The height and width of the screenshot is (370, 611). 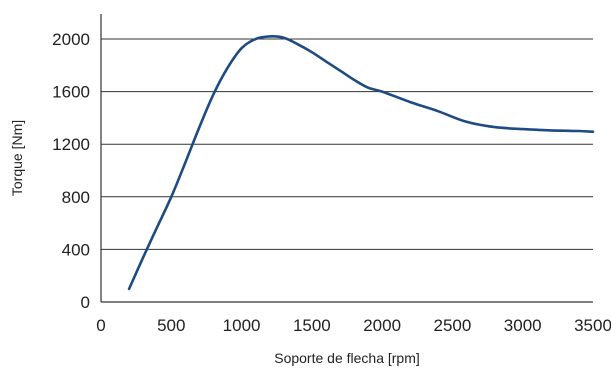 I want to click on y-tick-label: 400, so click(x=76, y=249).